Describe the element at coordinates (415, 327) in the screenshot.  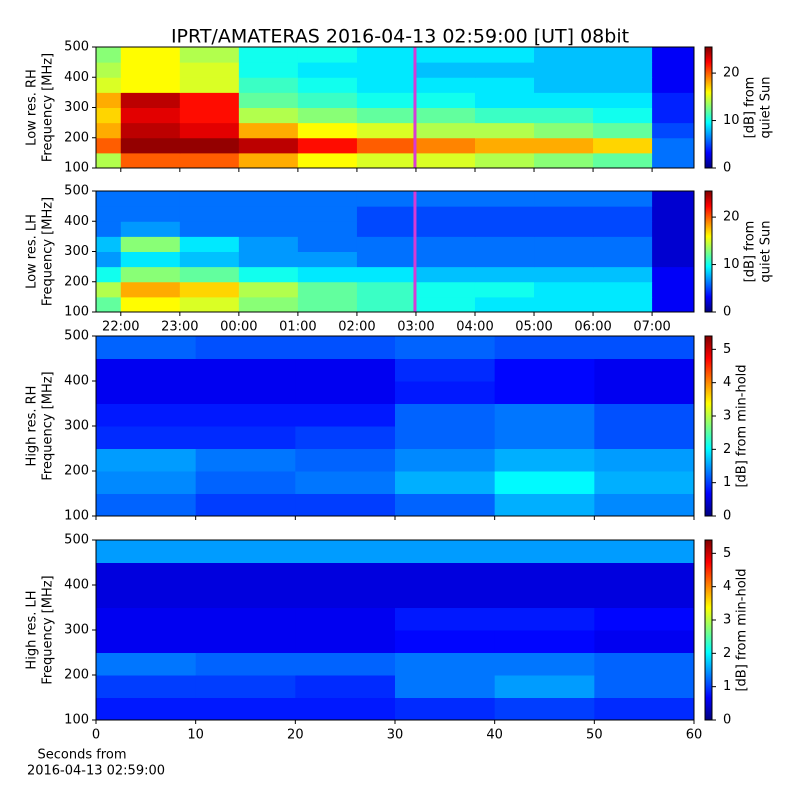
I see `x-tick-label: 03:00` at that location.